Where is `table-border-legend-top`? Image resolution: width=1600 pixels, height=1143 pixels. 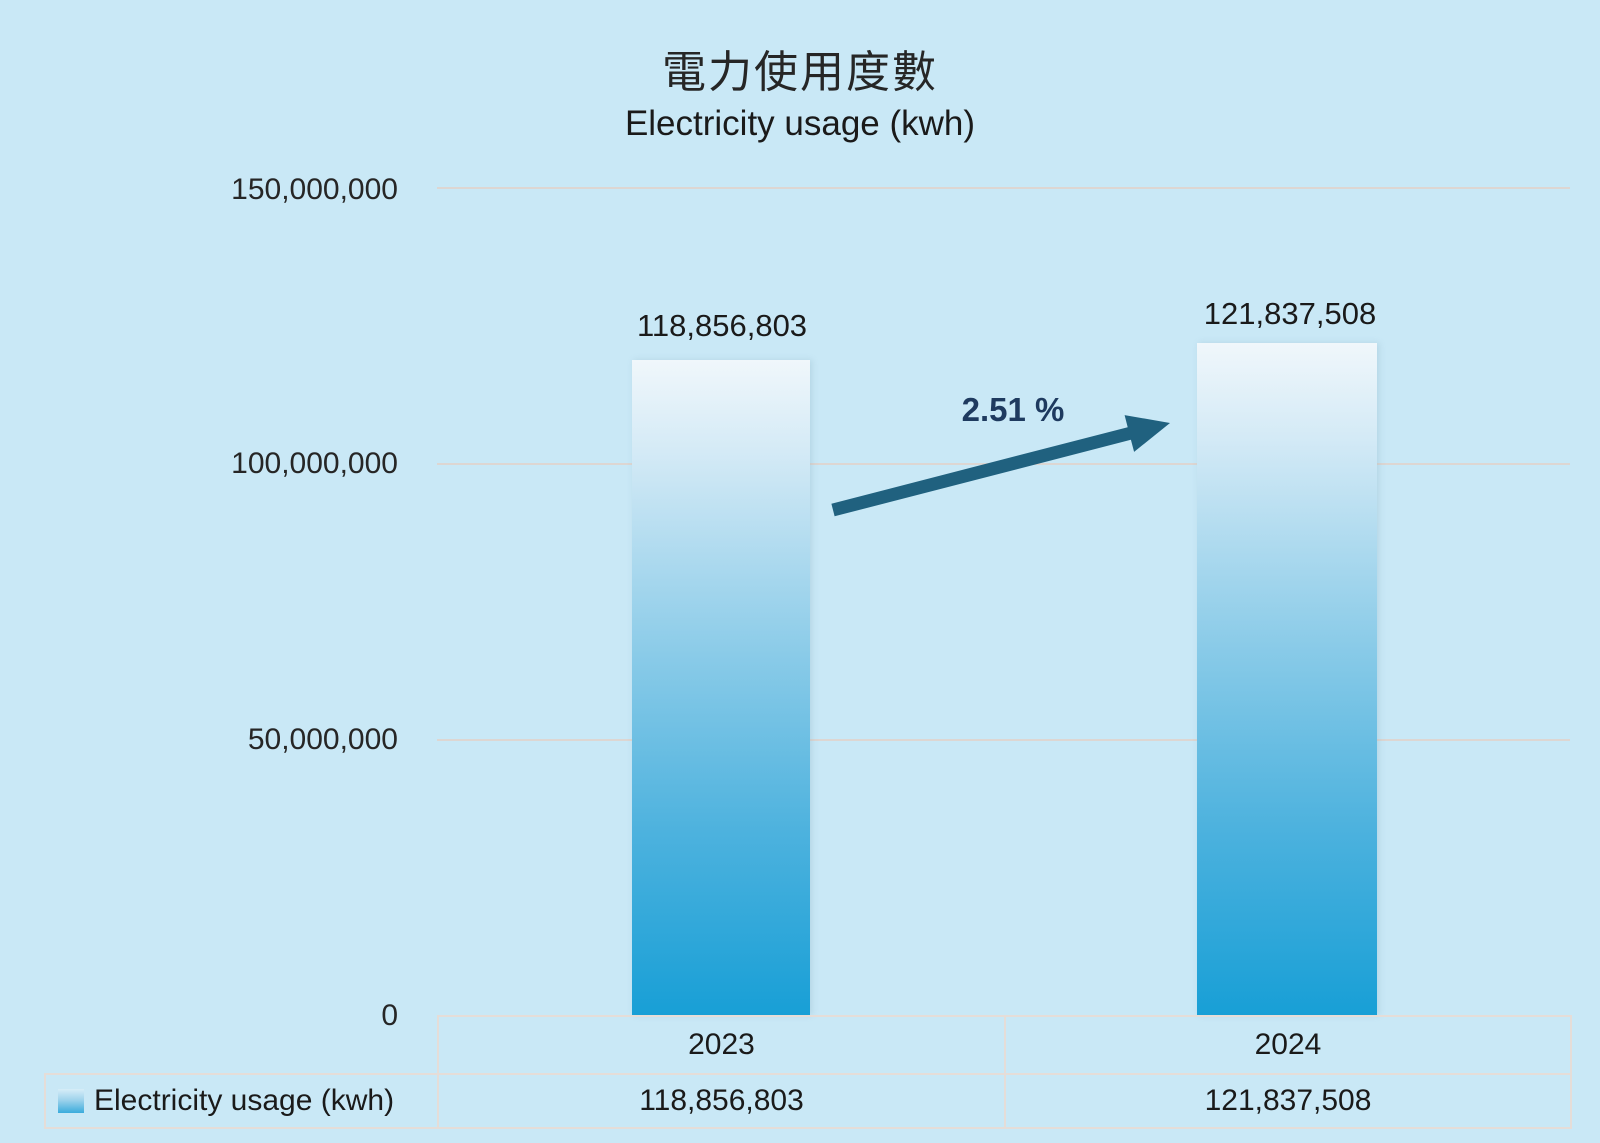 table-border-legend-top is located at coordinates (240, 1074).